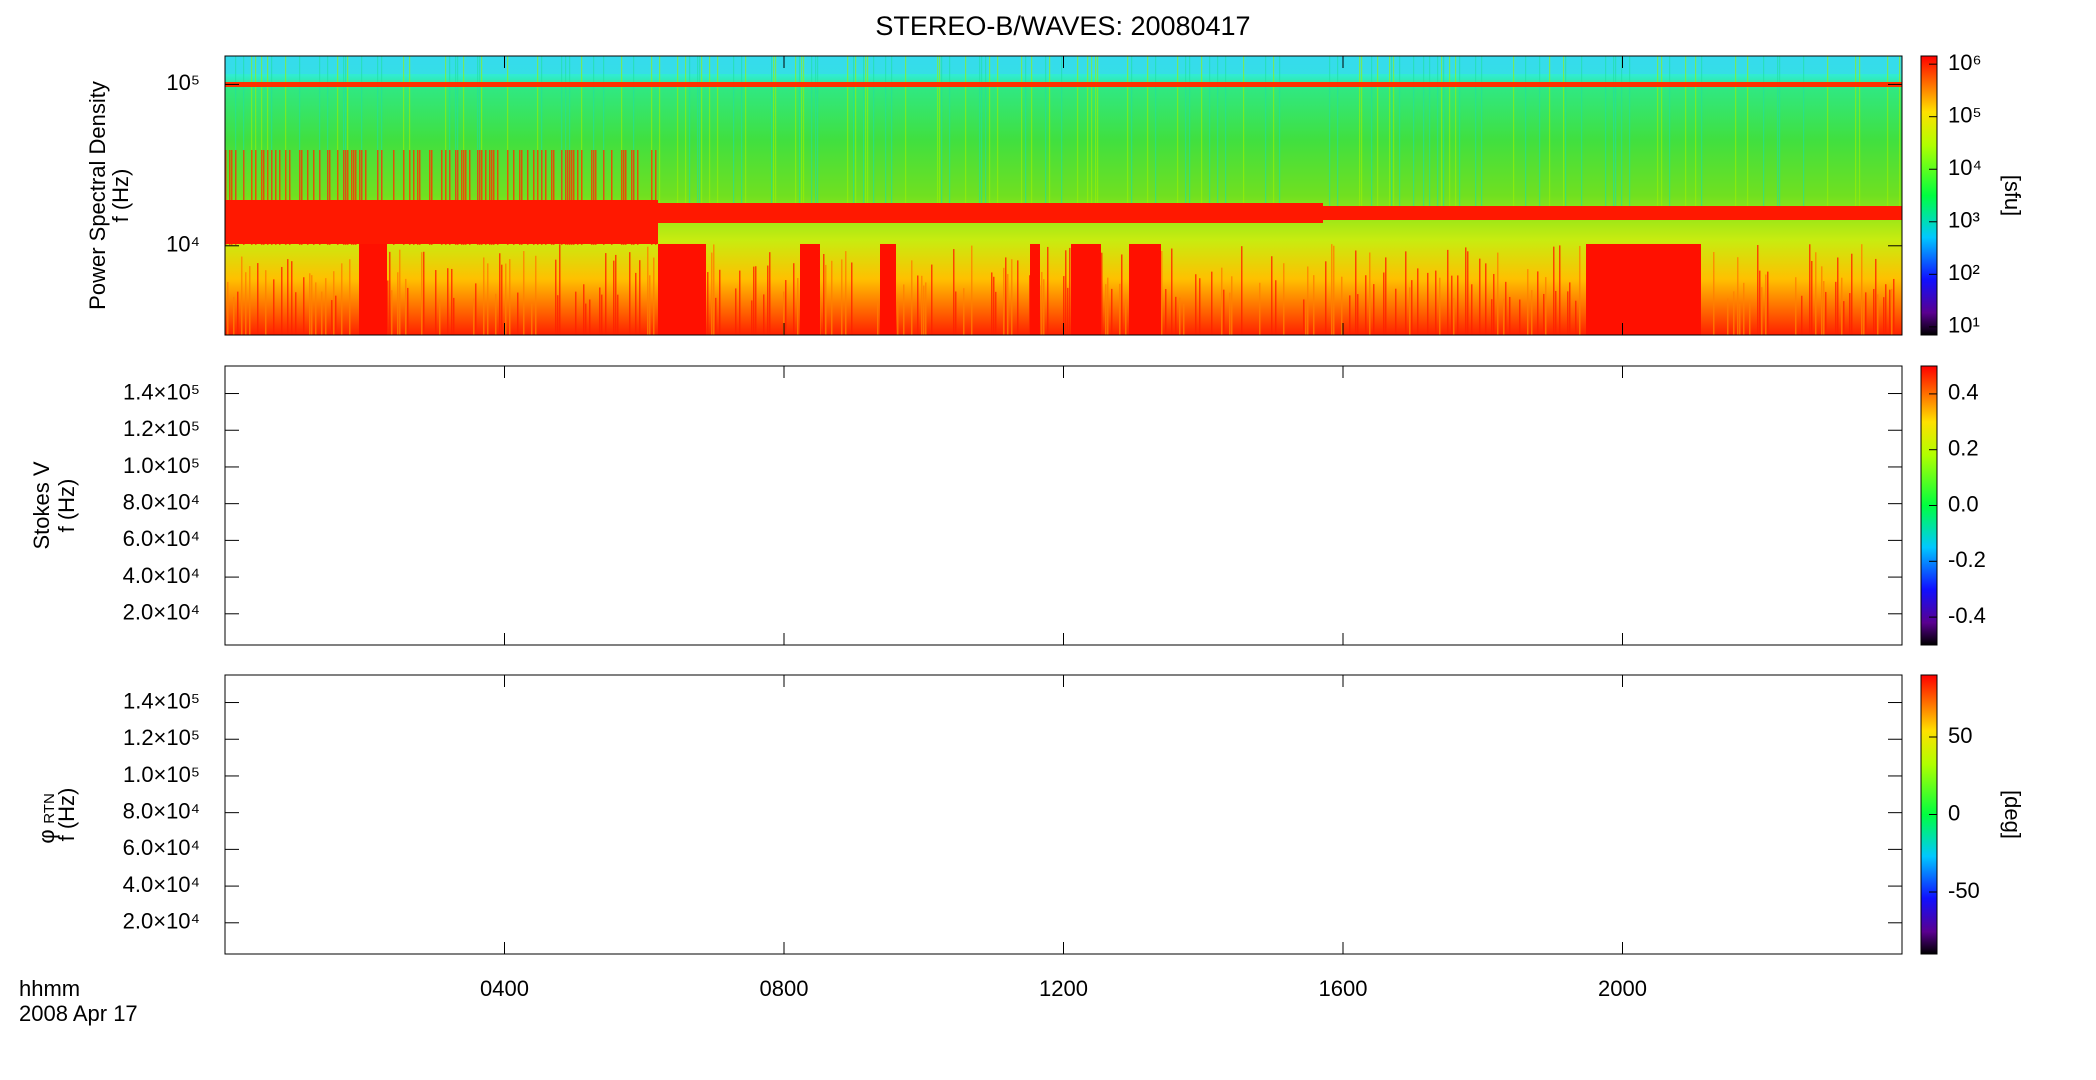 The image size is (2096, 1080). What do you see at coordinates (1622, 988) in the screenshot?
I see `x-tick-label: 2000` at bounding box center [1622, 988].